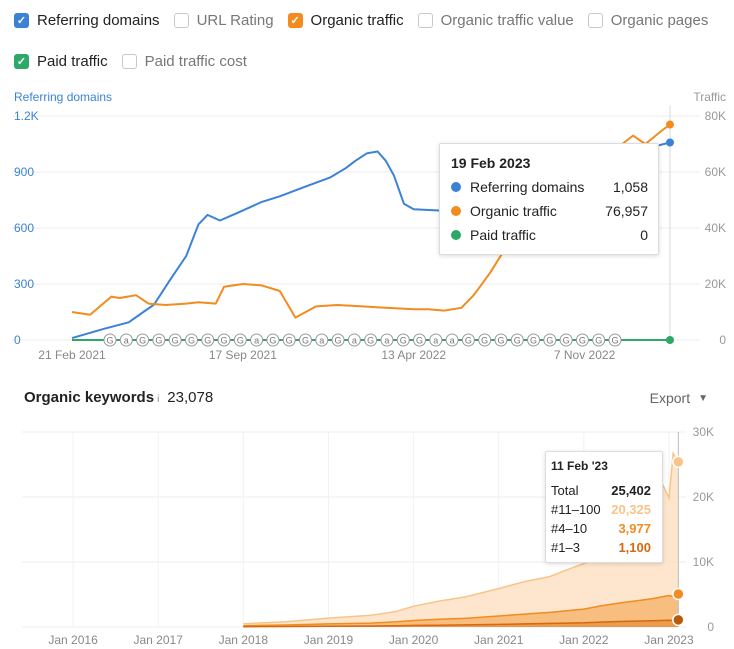  I want to click on right-tick-label: 80K, so click(715, 116).